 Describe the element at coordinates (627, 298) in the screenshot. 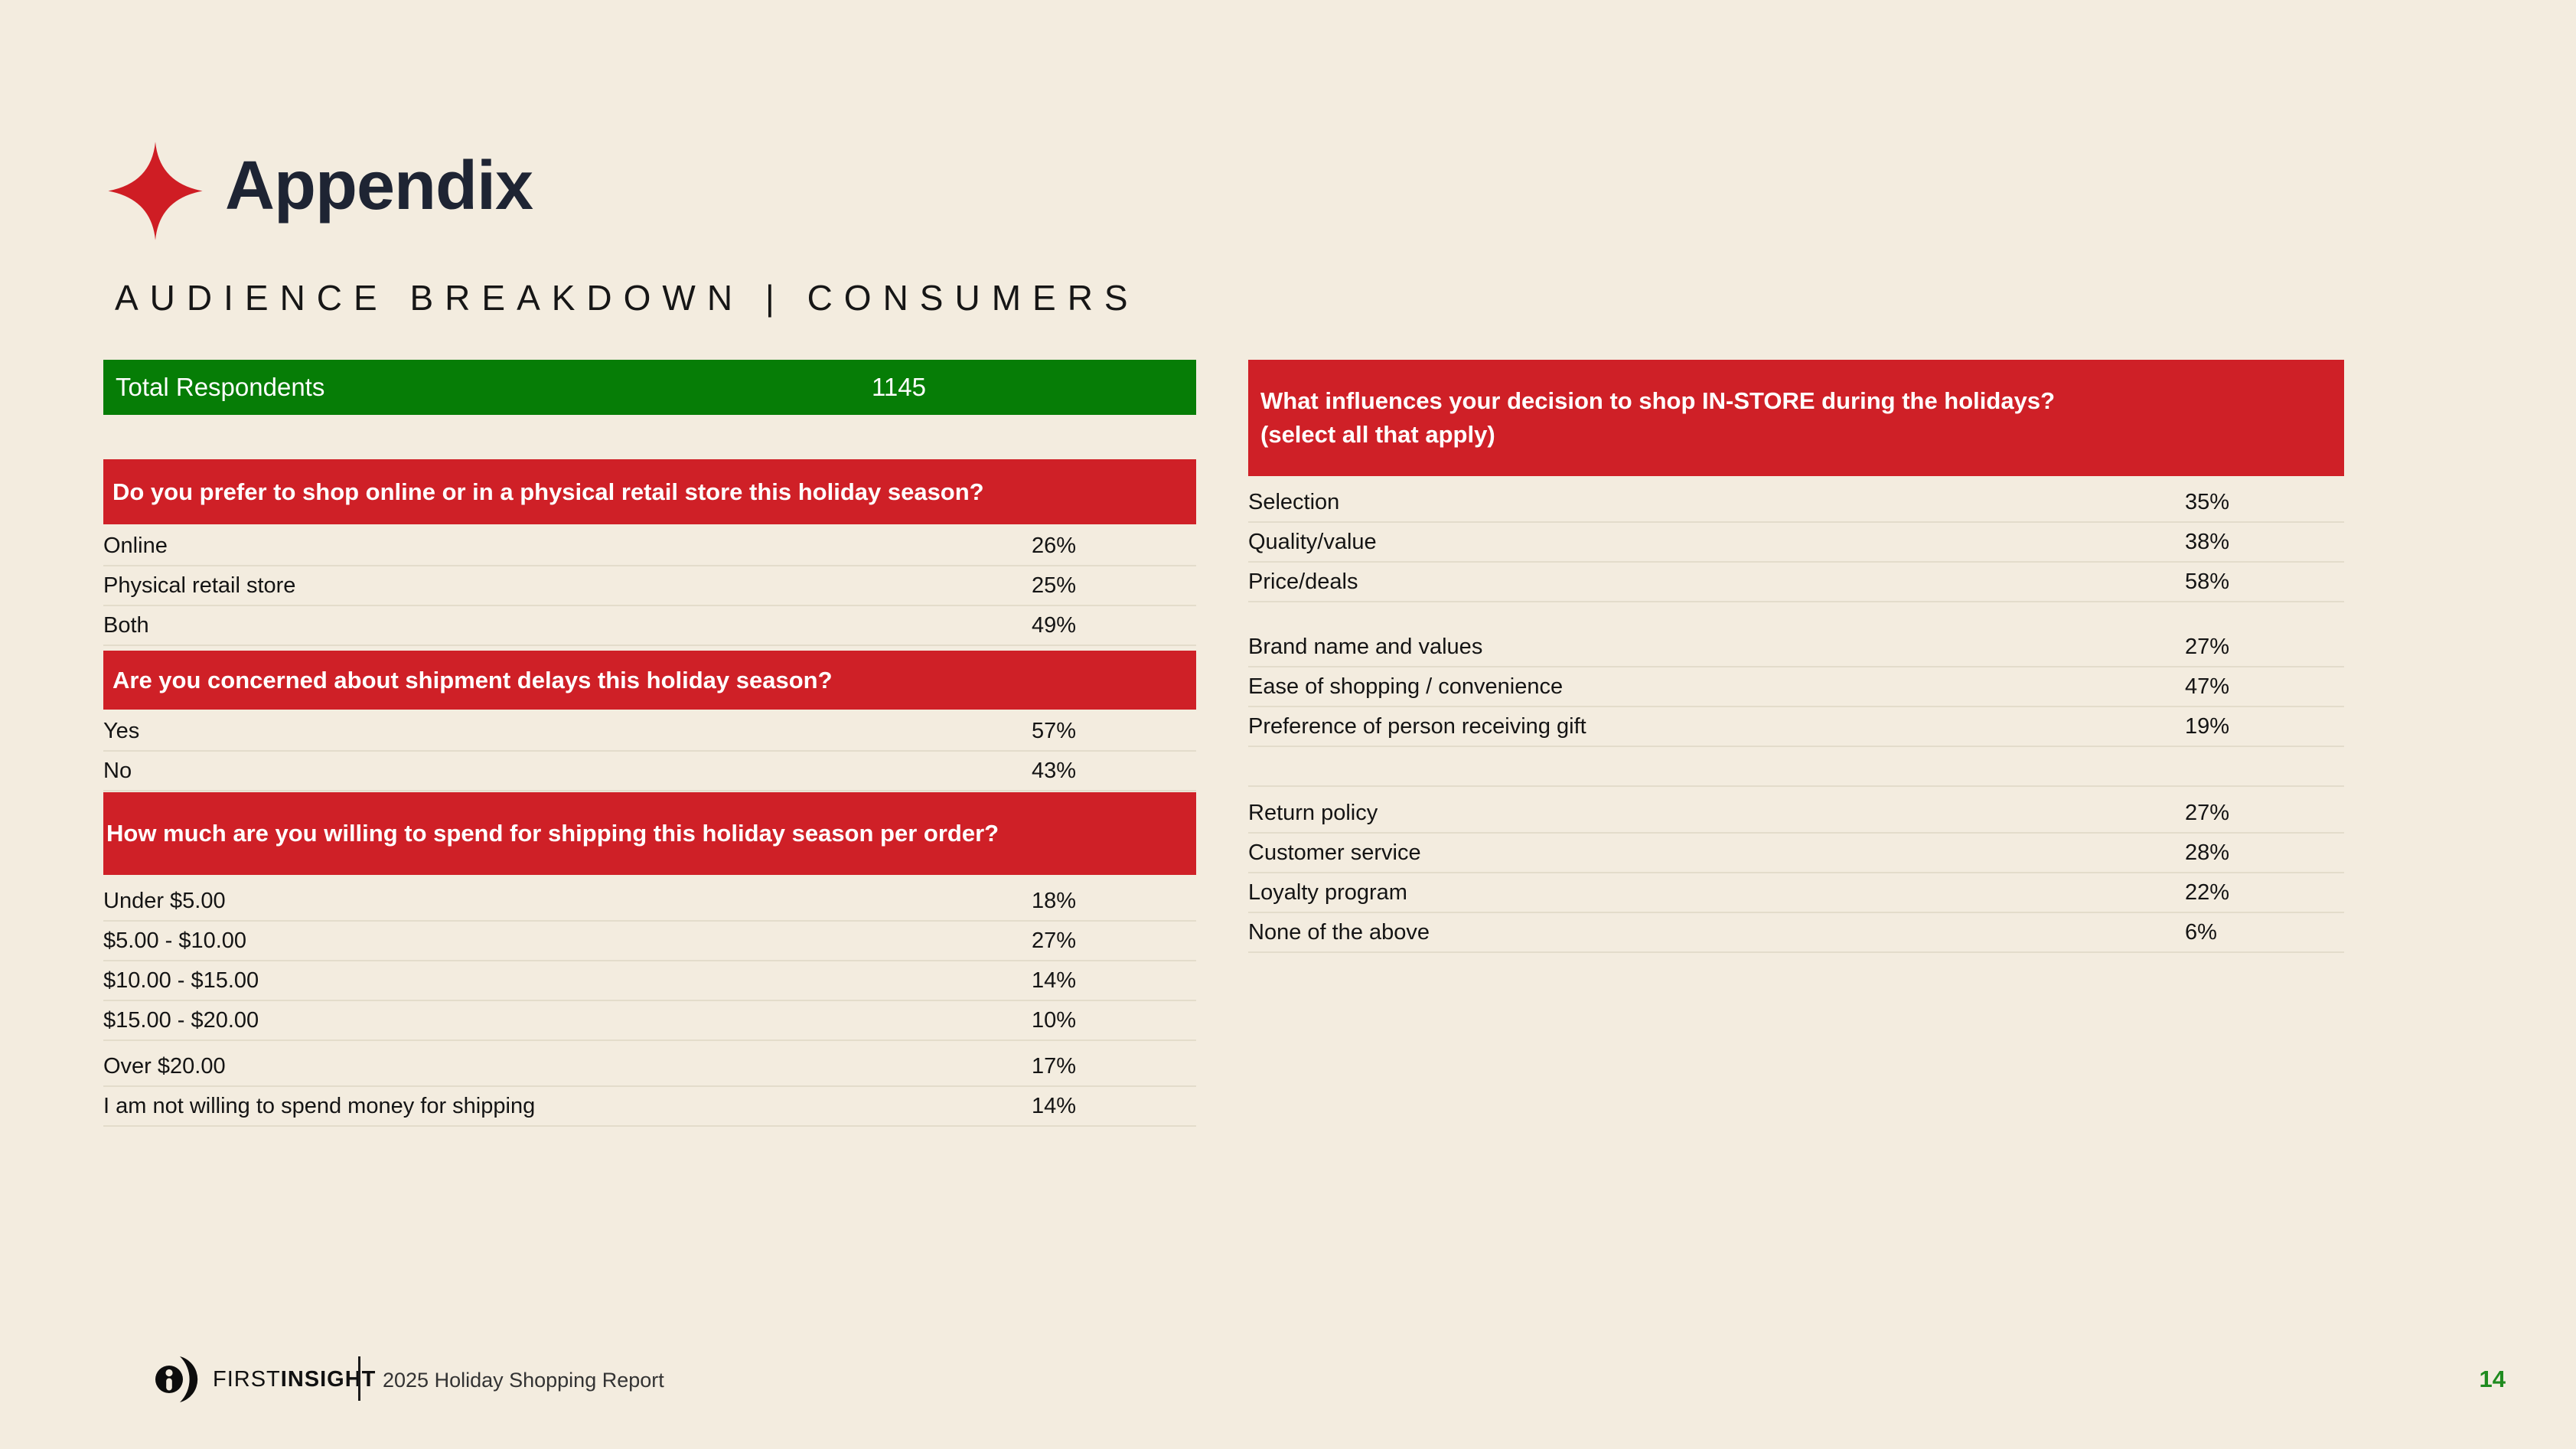

I see `page-subtitle: AUDIENCE BREAKDOWN | CONSUMERS` at that location.